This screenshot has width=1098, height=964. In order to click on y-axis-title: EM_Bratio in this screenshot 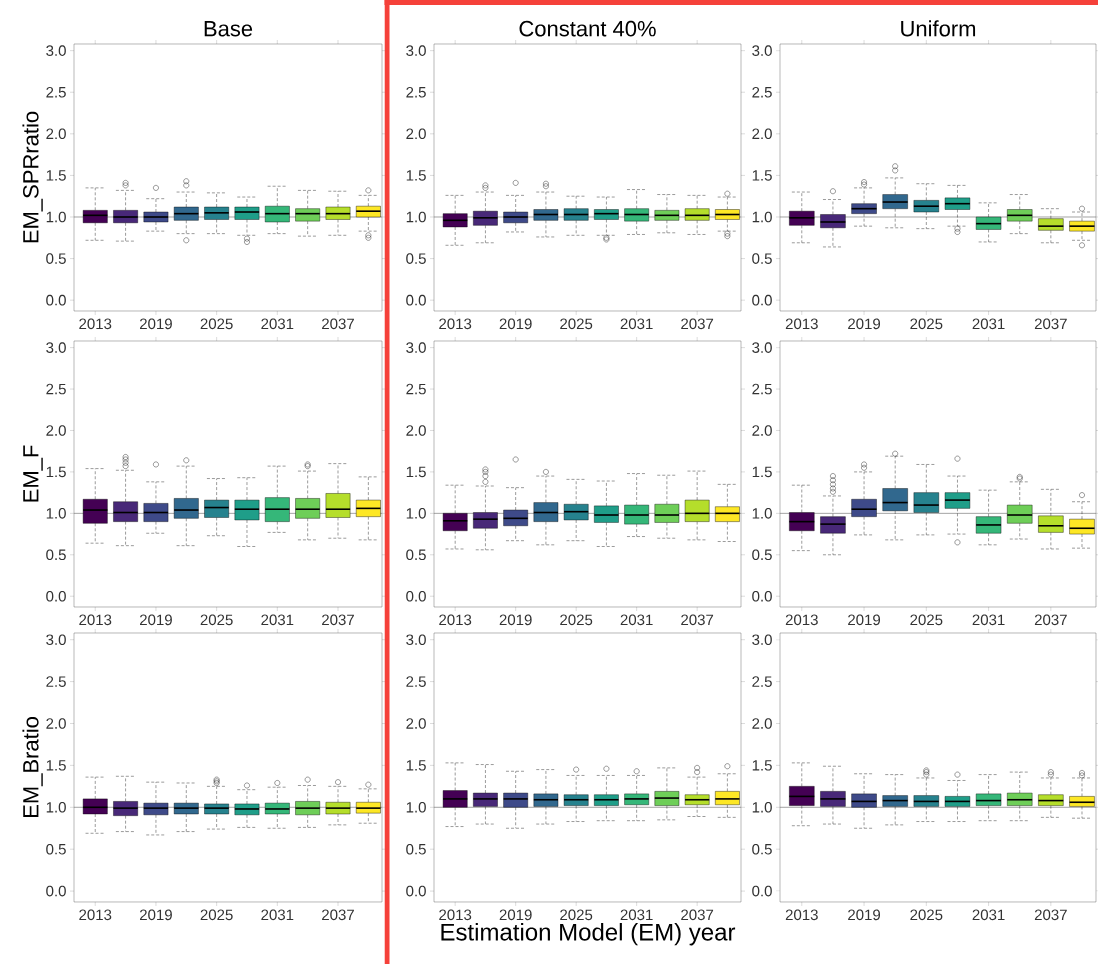, I will do `click(32, 767)`.